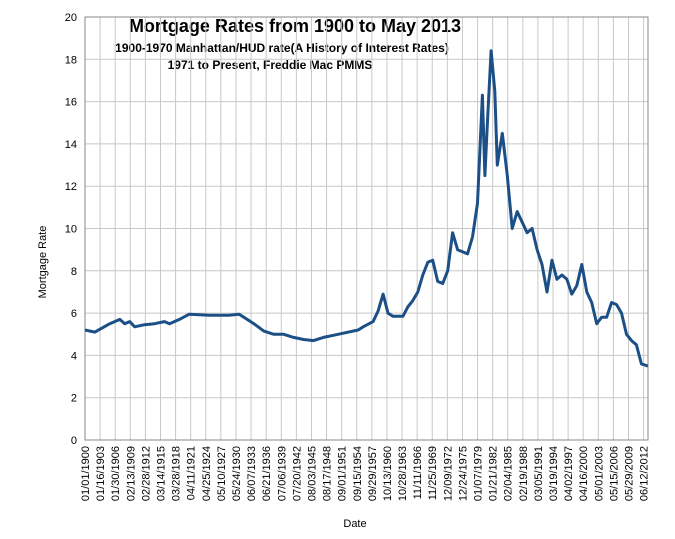 The width and height of the screenshot is (675, 539). Describe the element at coordinates (207, 473) in the screenshot. I see `x-tick-label: 04/25/1924` at that location.